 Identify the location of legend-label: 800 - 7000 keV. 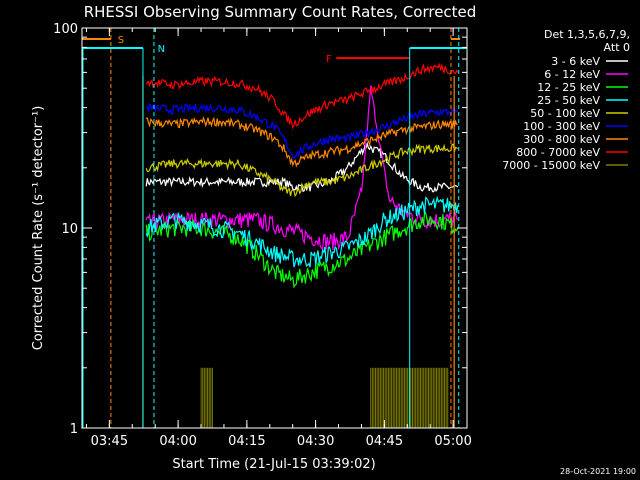
(558, 152).